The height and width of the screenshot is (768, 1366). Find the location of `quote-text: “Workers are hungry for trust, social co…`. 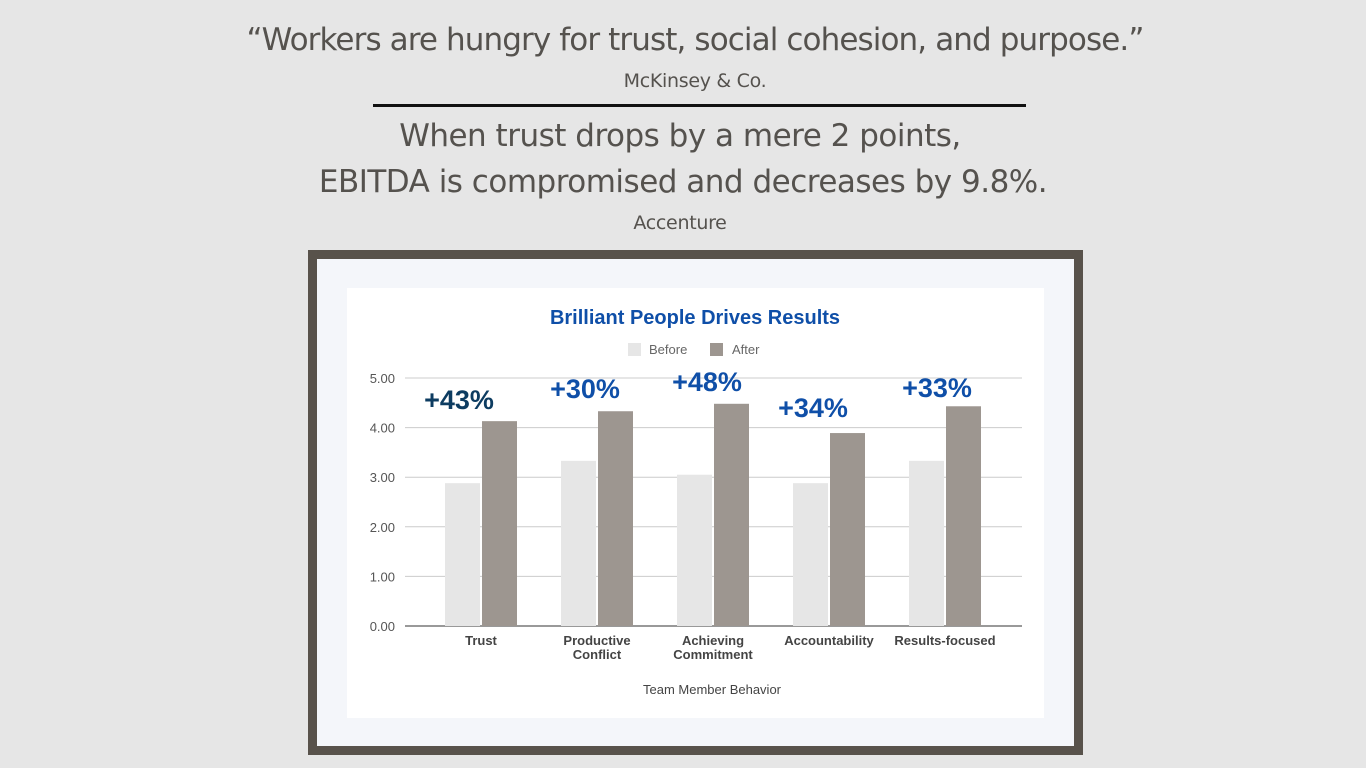

quote-text: “Workers are hungry for trust, social co… is located at coordinates (695, 40).